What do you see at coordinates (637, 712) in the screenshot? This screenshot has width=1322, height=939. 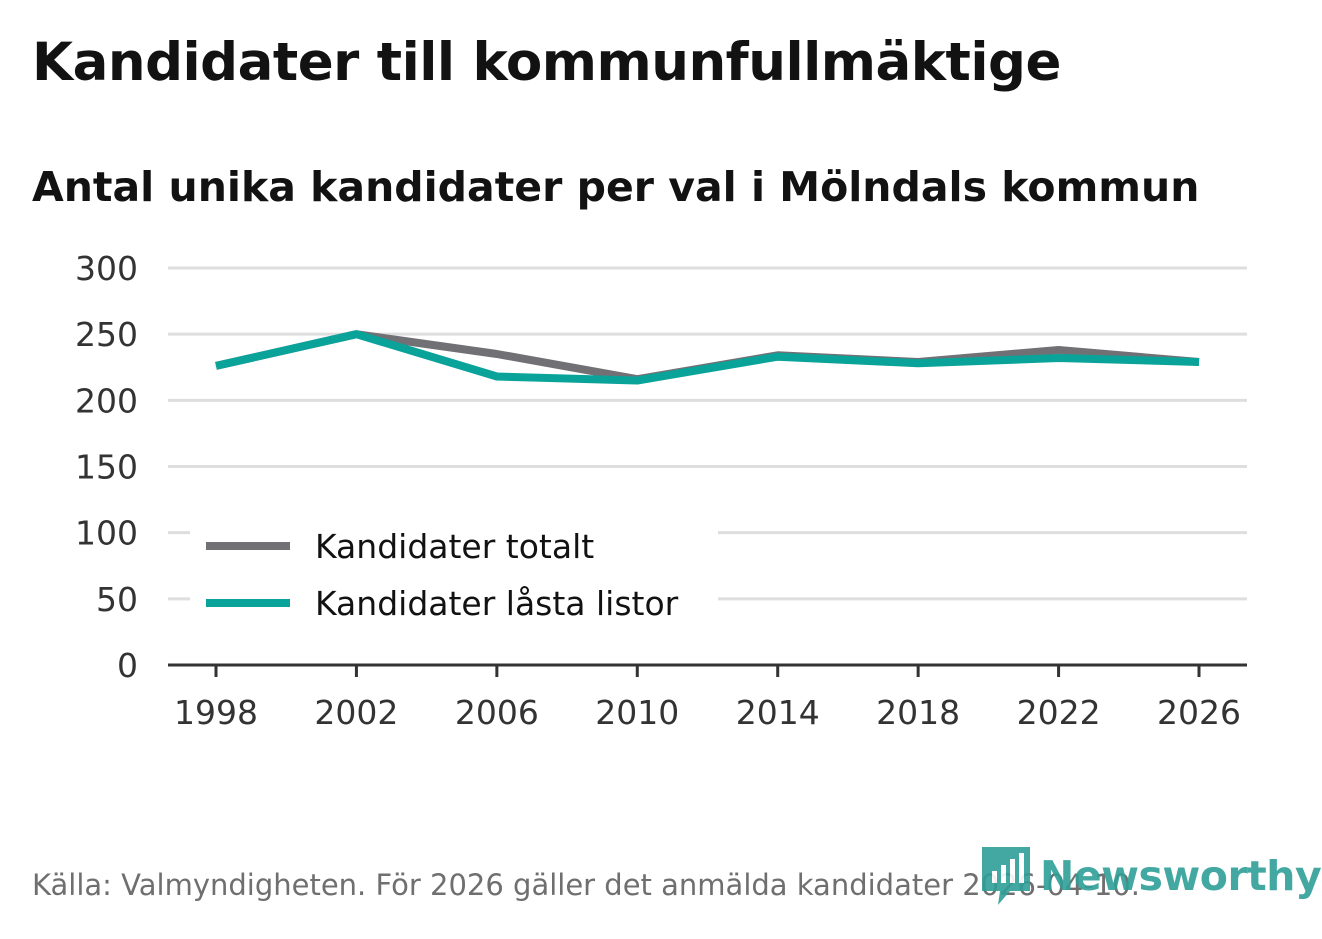 I see `x-tick-label-2010: 2010` at bounding box center [637, 712].